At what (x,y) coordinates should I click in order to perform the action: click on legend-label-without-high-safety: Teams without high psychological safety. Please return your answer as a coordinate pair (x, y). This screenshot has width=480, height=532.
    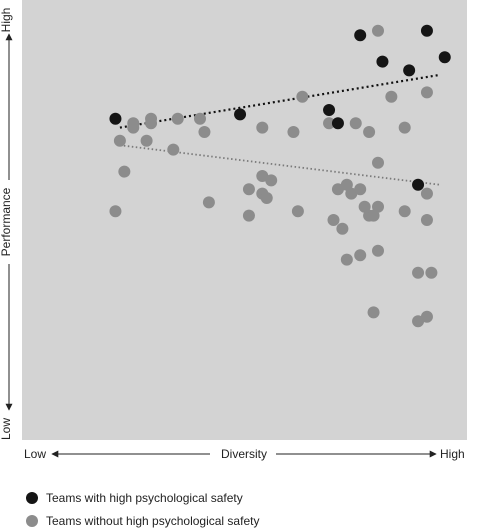
    Looking at the image, I should click on (153, 521).